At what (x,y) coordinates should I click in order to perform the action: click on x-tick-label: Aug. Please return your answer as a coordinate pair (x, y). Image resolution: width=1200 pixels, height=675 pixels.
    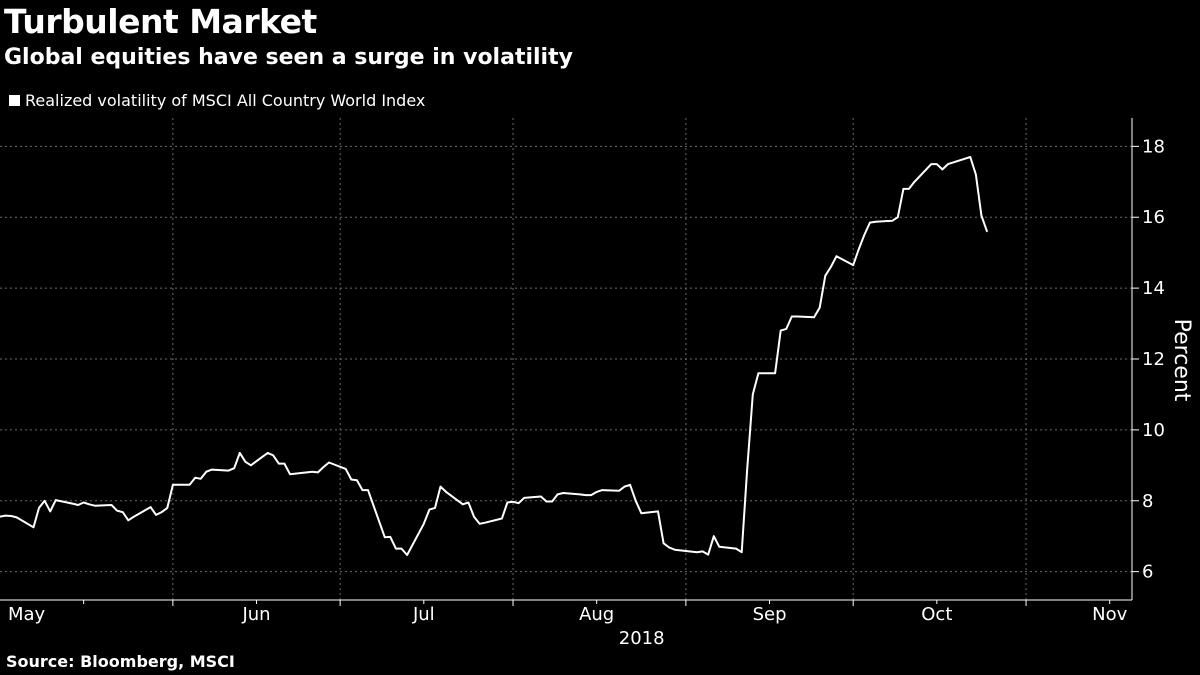
    Looking at the image, I should click on (596, 614).